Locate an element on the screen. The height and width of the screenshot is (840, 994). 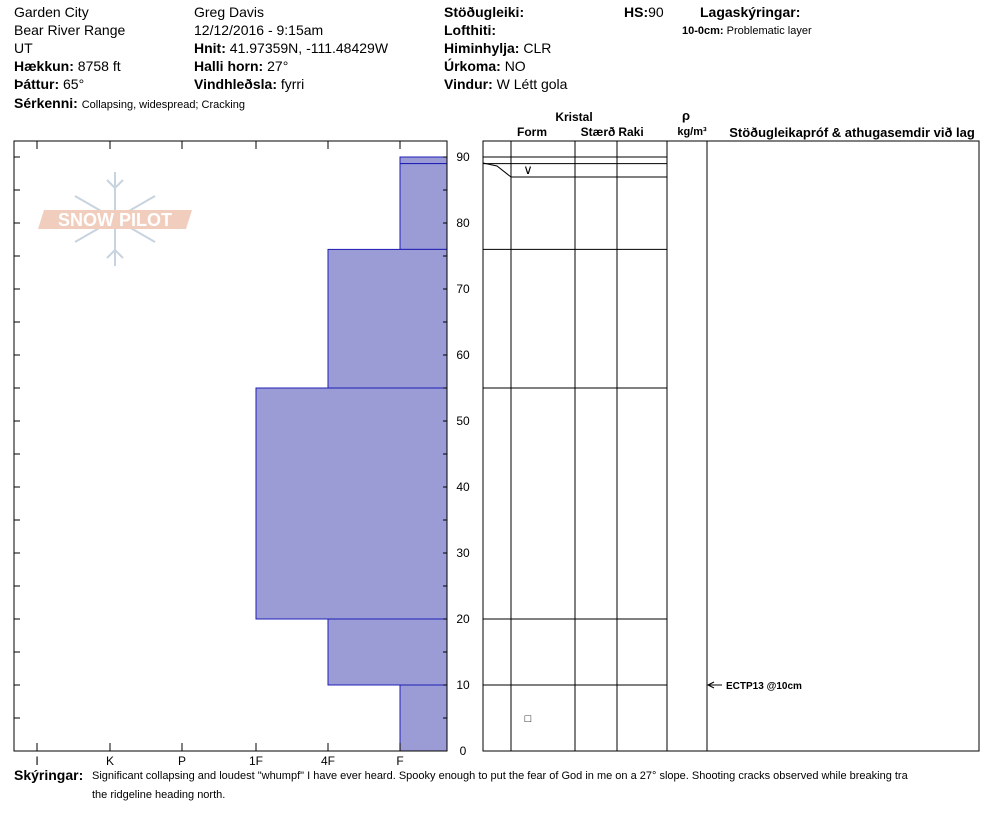
wind-loading: Vindhleðsla: fyrri is located at coordinates (249, 84).